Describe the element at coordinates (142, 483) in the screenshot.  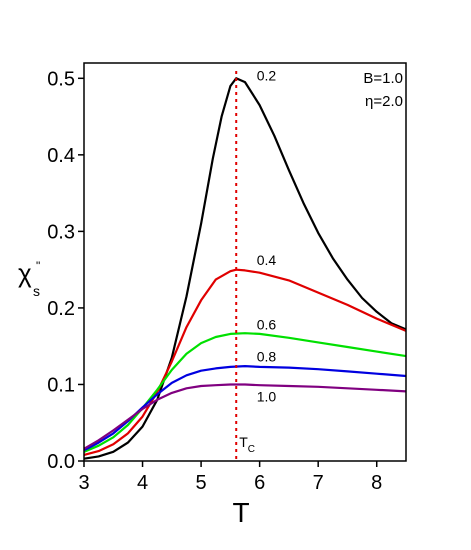
I see `x-tick-label-4: 4` at that location.